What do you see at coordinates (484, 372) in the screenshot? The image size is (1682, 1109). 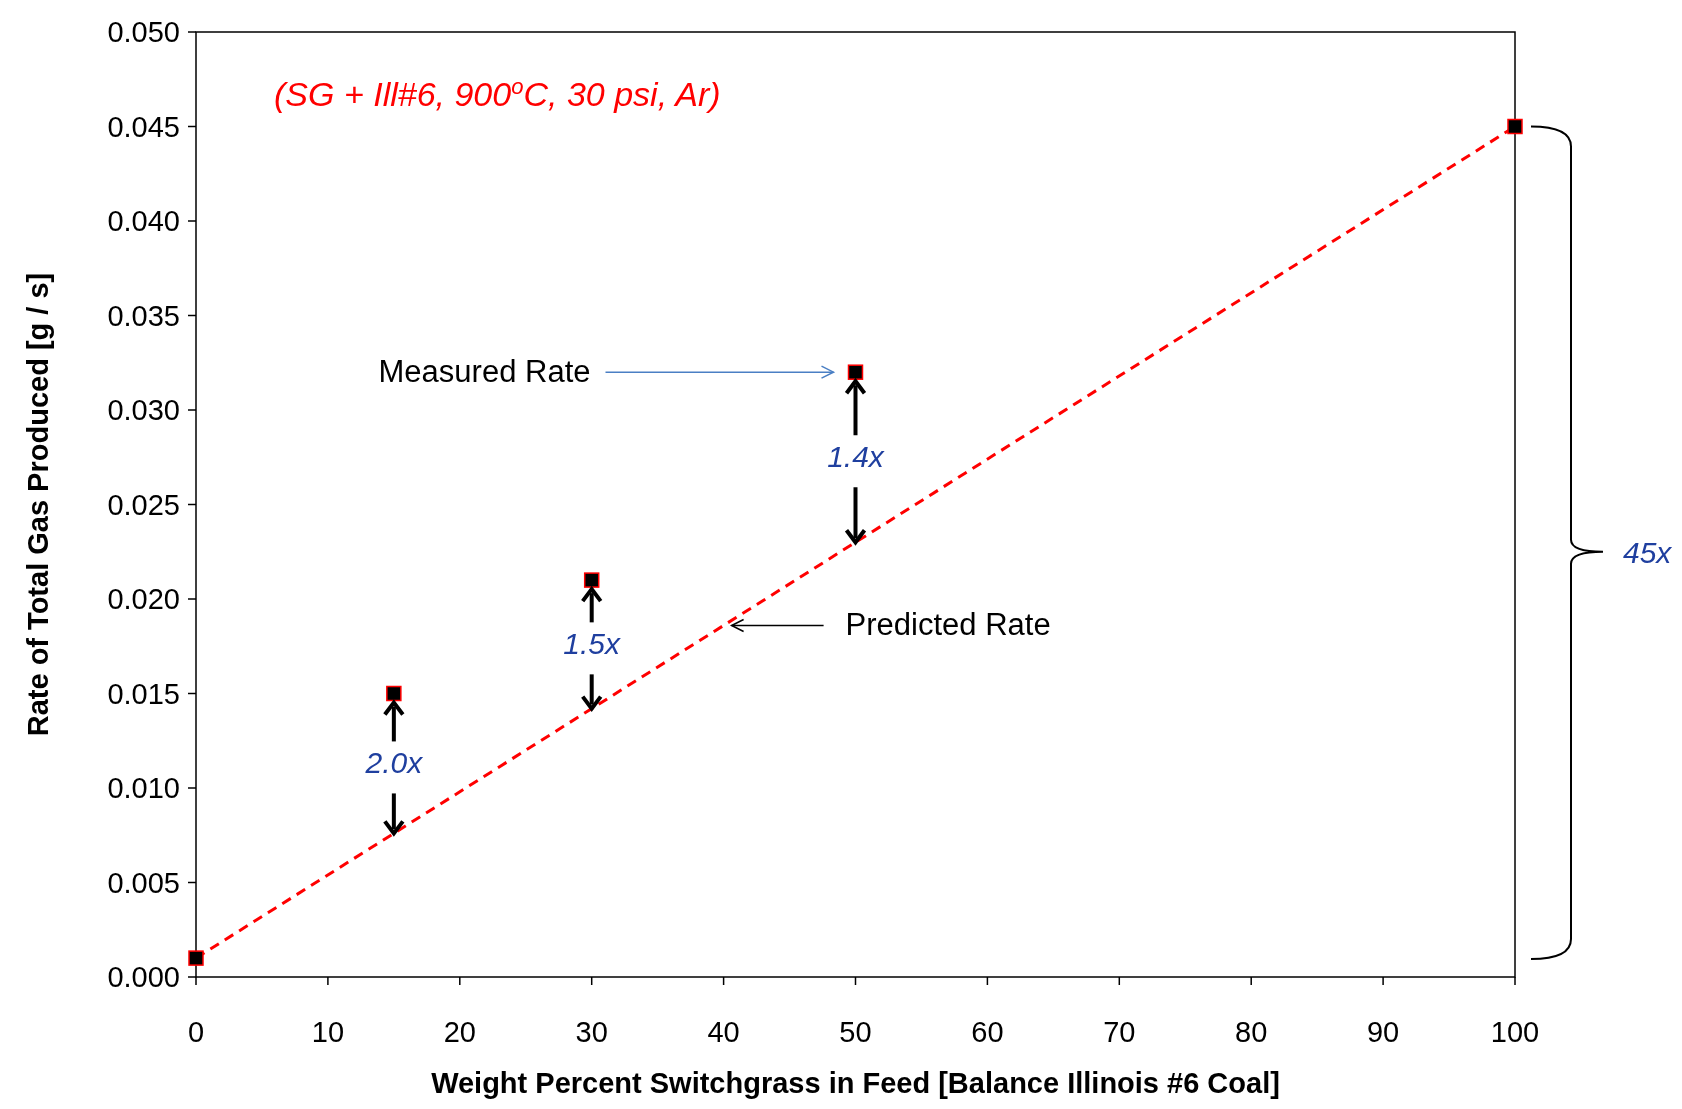 I see `annotation: Measured Rate` at bounding box center [484, 372].